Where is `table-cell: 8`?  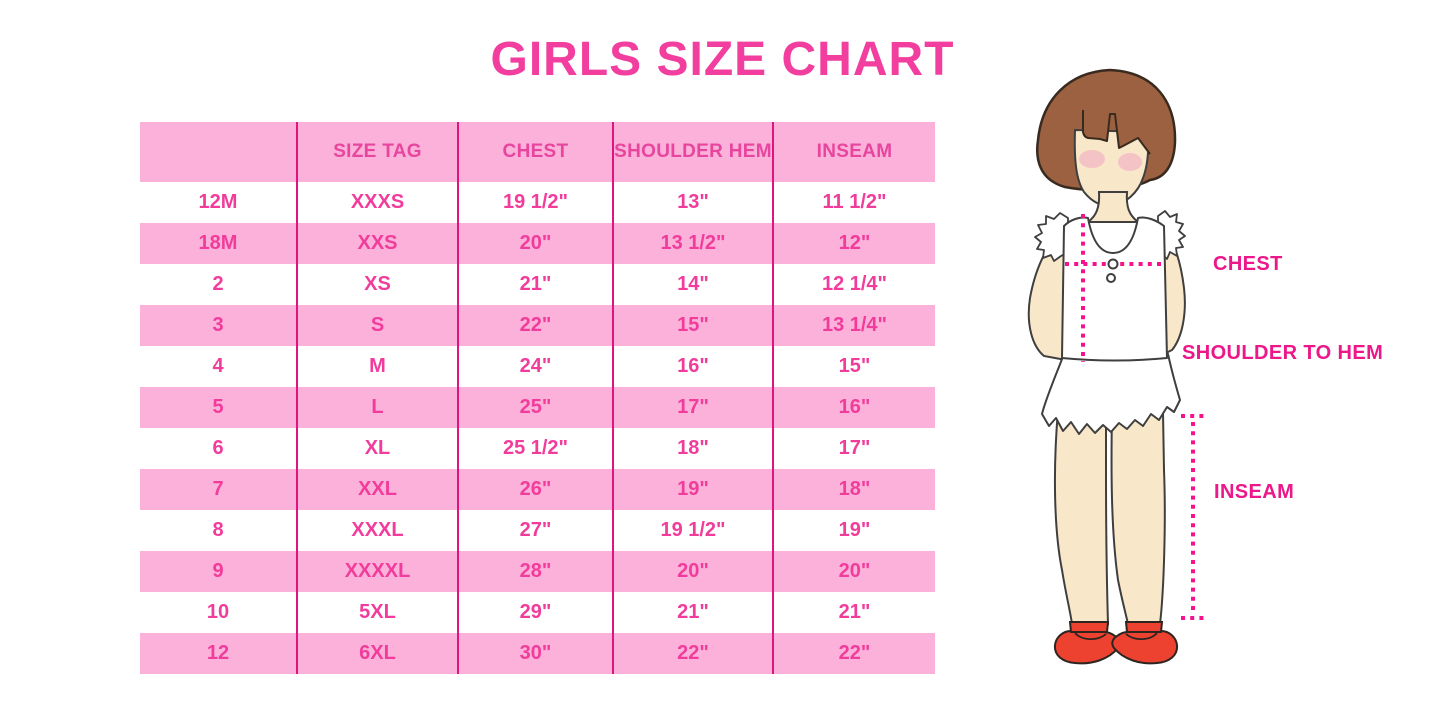
table-cell: 8 is located at coordinates (219, 530).